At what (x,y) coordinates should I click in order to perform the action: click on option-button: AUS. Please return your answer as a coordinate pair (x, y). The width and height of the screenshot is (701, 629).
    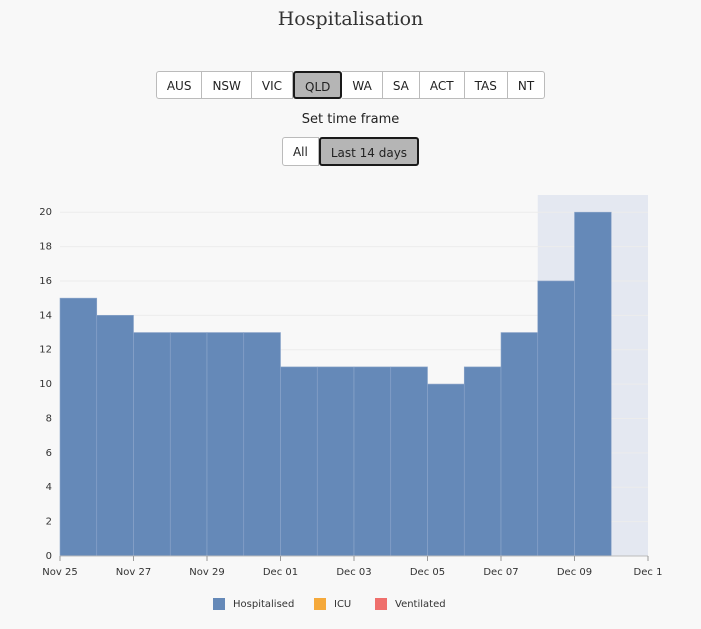
    Looking at the image, I should click on (179, 85).